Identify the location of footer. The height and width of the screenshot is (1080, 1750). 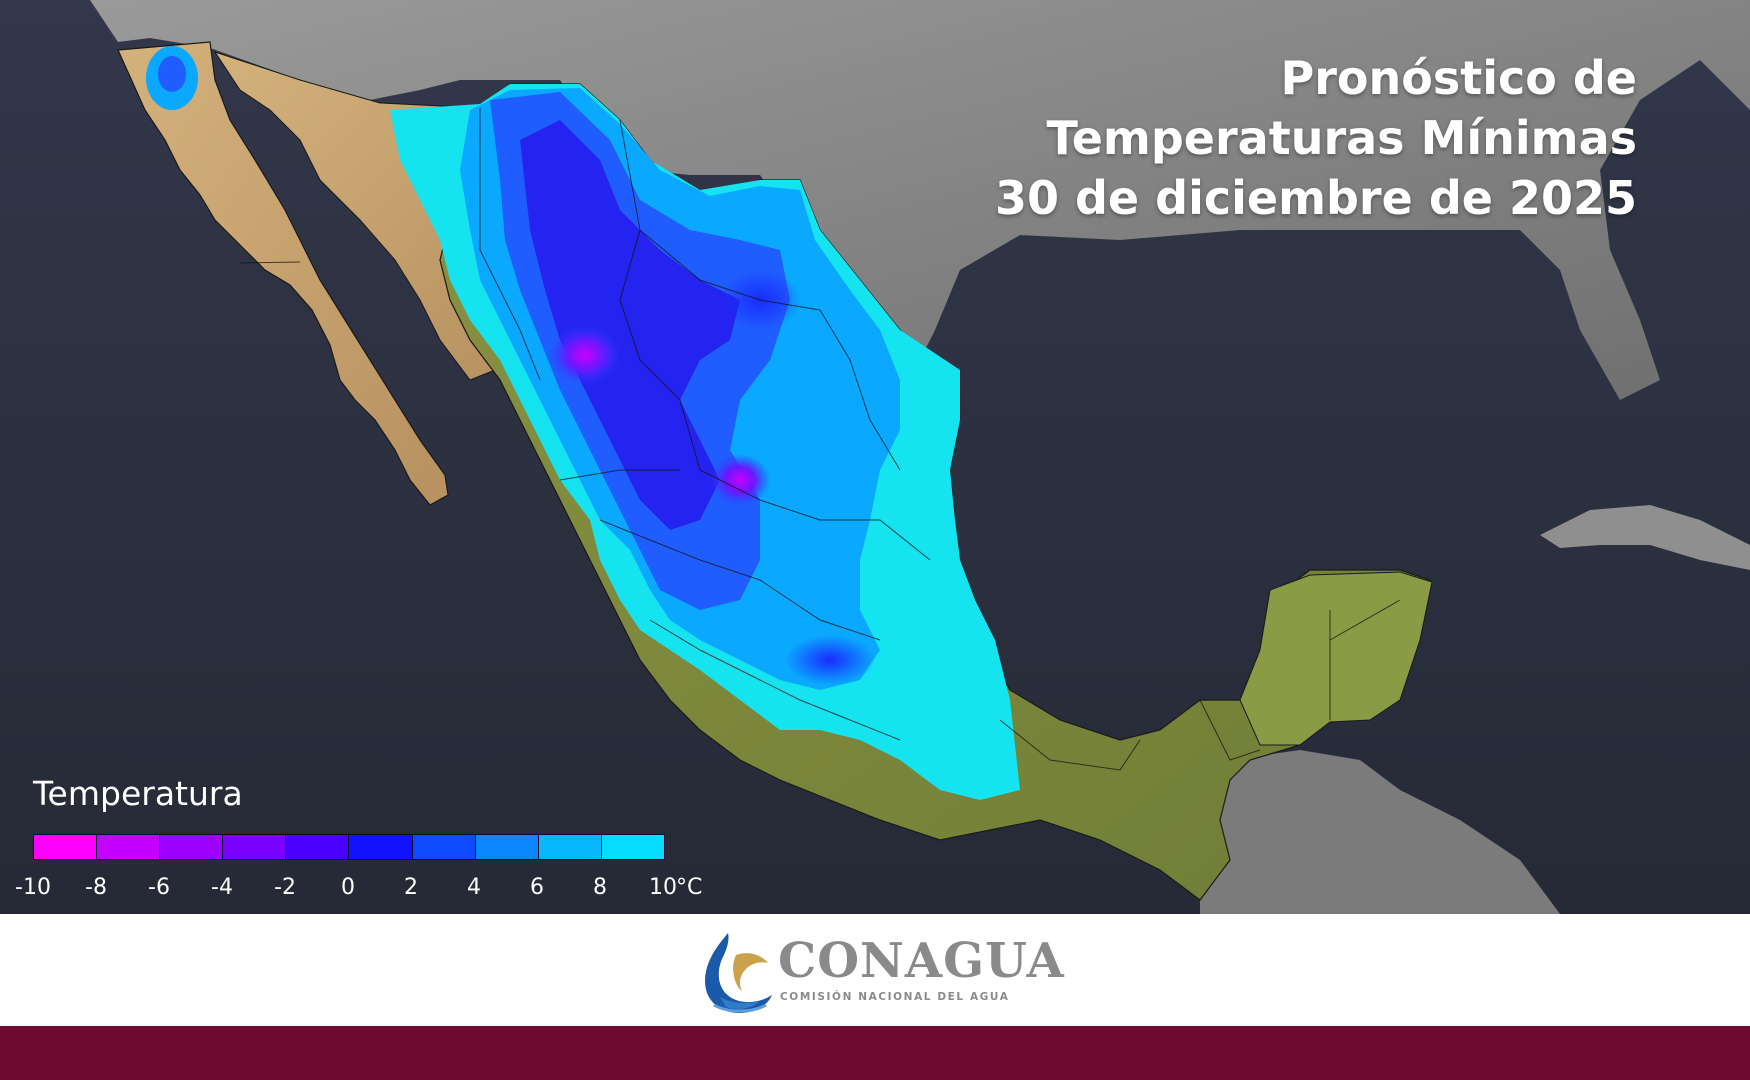
(875, 970).